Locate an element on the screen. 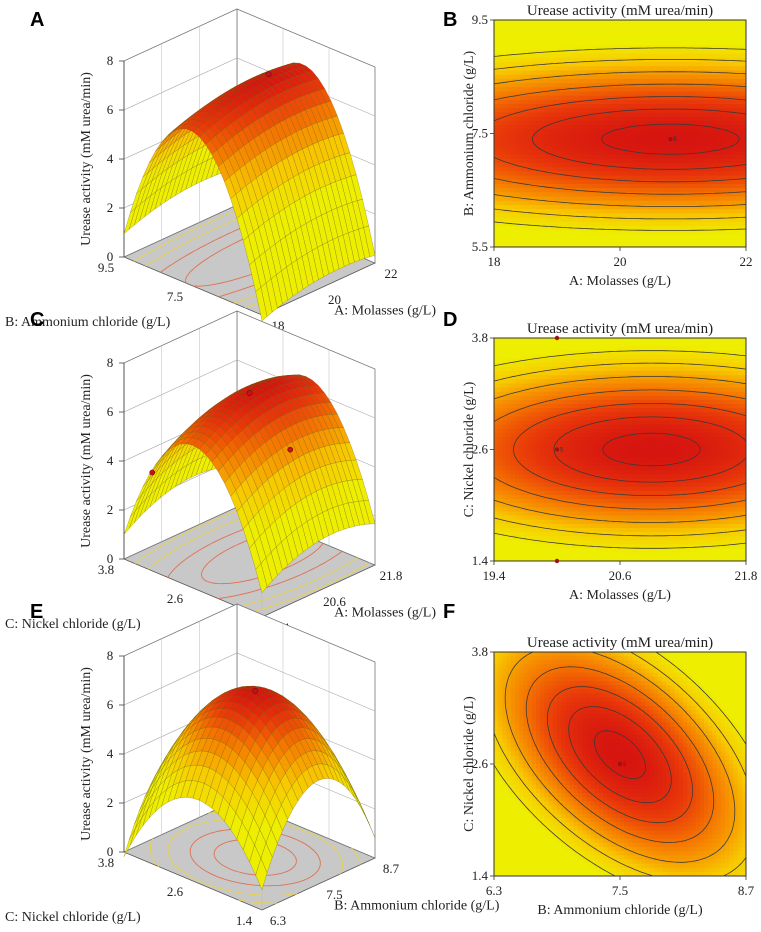 This screenshot has height=932, width=761. y-tick-label: 7.5 is located at coordinates (480, 133).